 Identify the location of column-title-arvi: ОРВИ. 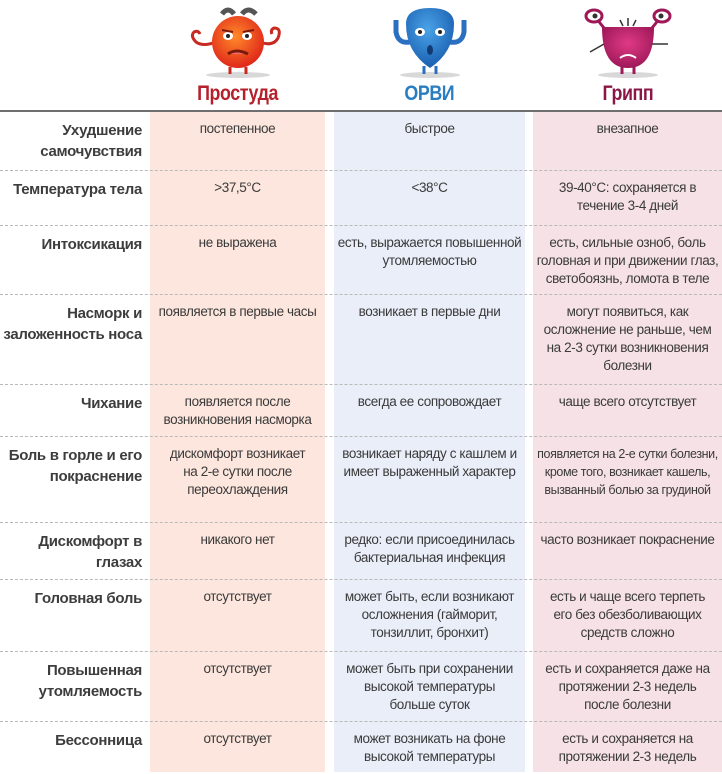
(429, 93).